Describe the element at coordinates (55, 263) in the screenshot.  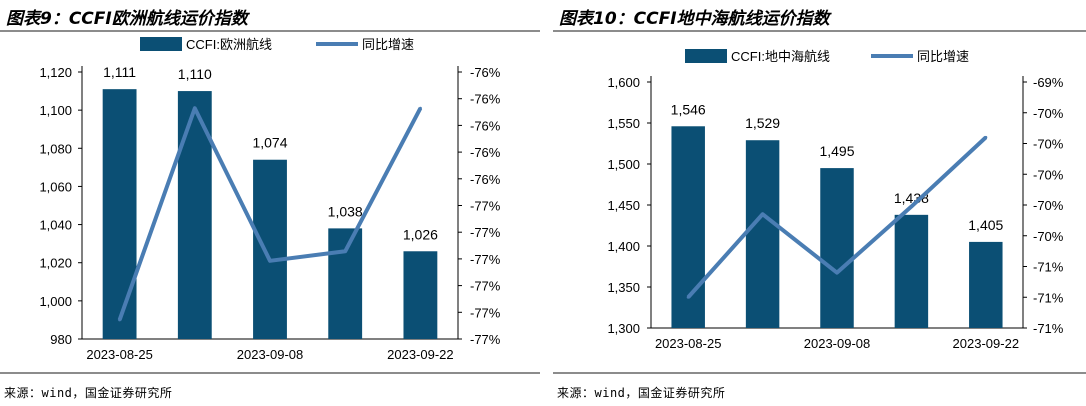
I see `left-tick-label: 1,020` at that location.